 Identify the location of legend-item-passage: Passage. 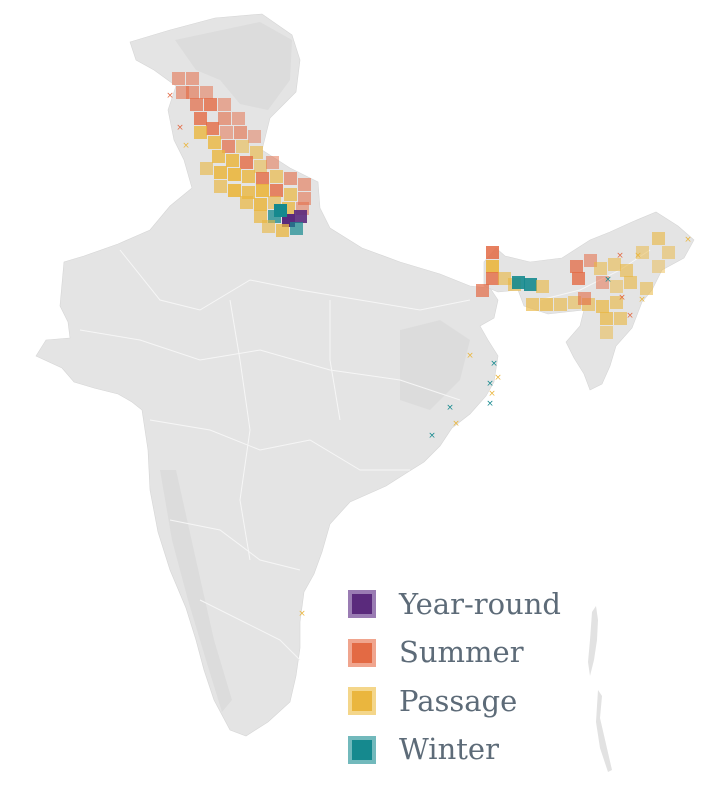
(454, 701).